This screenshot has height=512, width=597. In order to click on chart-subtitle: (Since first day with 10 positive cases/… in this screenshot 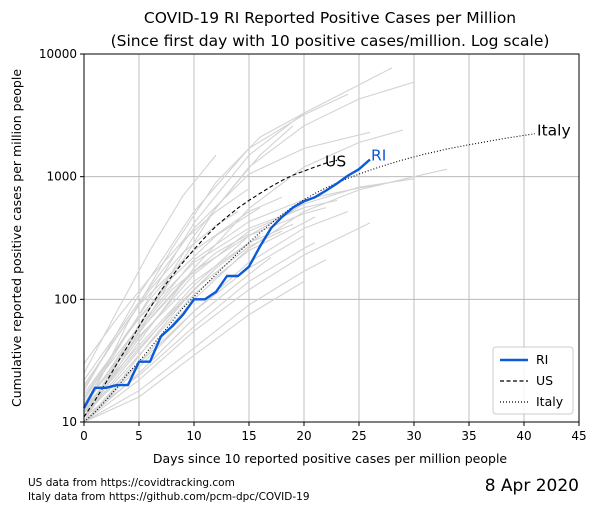, I will do `click(330, 41)`.